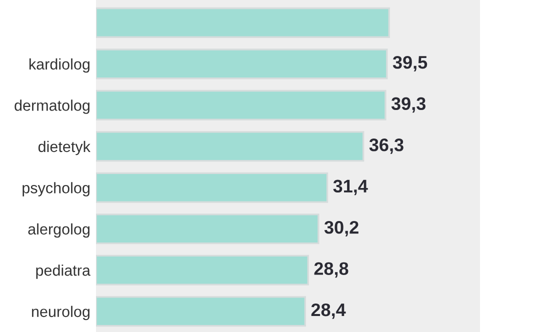 Image resolution: width=536 pixels, height=332 pixels. Describe the element at coordinates (386, 146) in the screenshot. I see `data-label: 36,3` at that location.